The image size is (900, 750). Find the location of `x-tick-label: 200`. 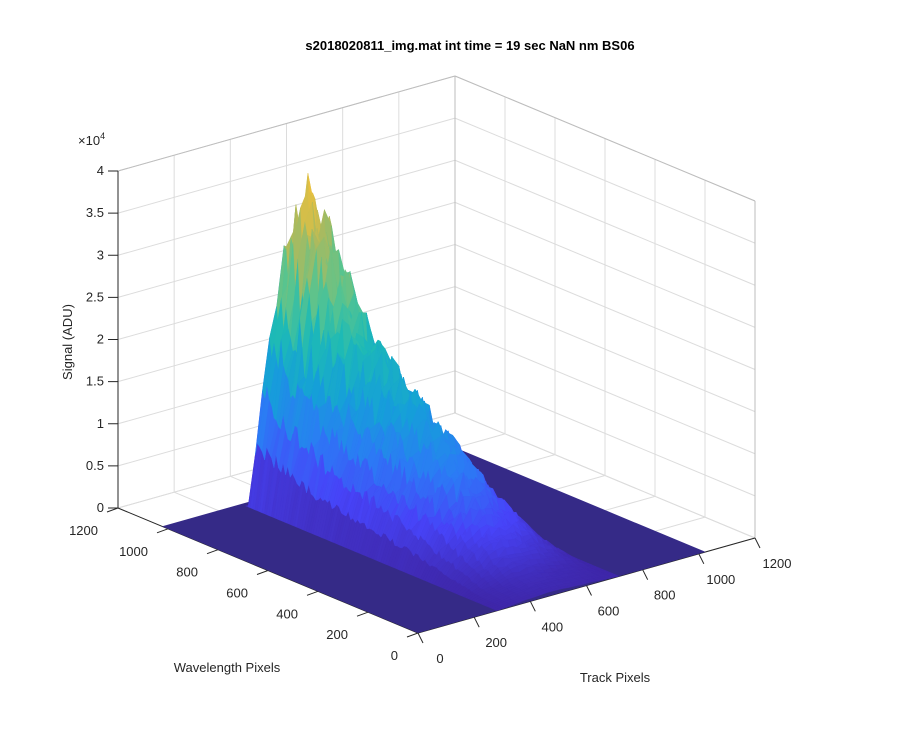

x-tick-label: 200 is located at coordinates (496, 642).